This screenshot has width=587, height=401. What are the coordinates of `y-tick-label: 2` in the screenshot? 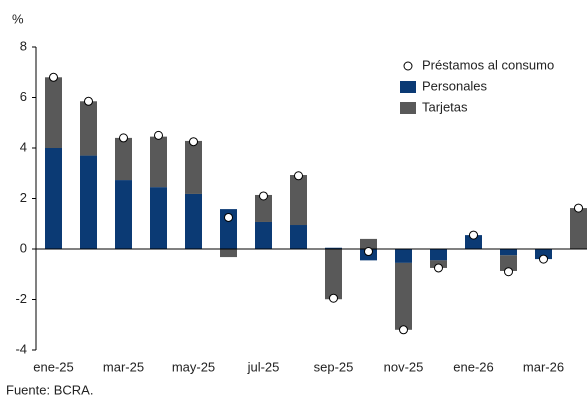 It's located at (23, 197).